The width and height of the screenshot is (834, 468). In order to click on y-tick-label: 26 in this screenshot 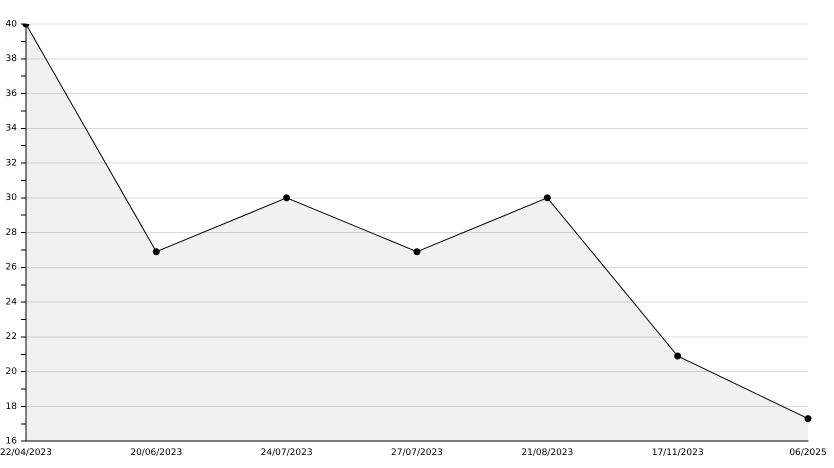, I will do `click(11, 267)`.